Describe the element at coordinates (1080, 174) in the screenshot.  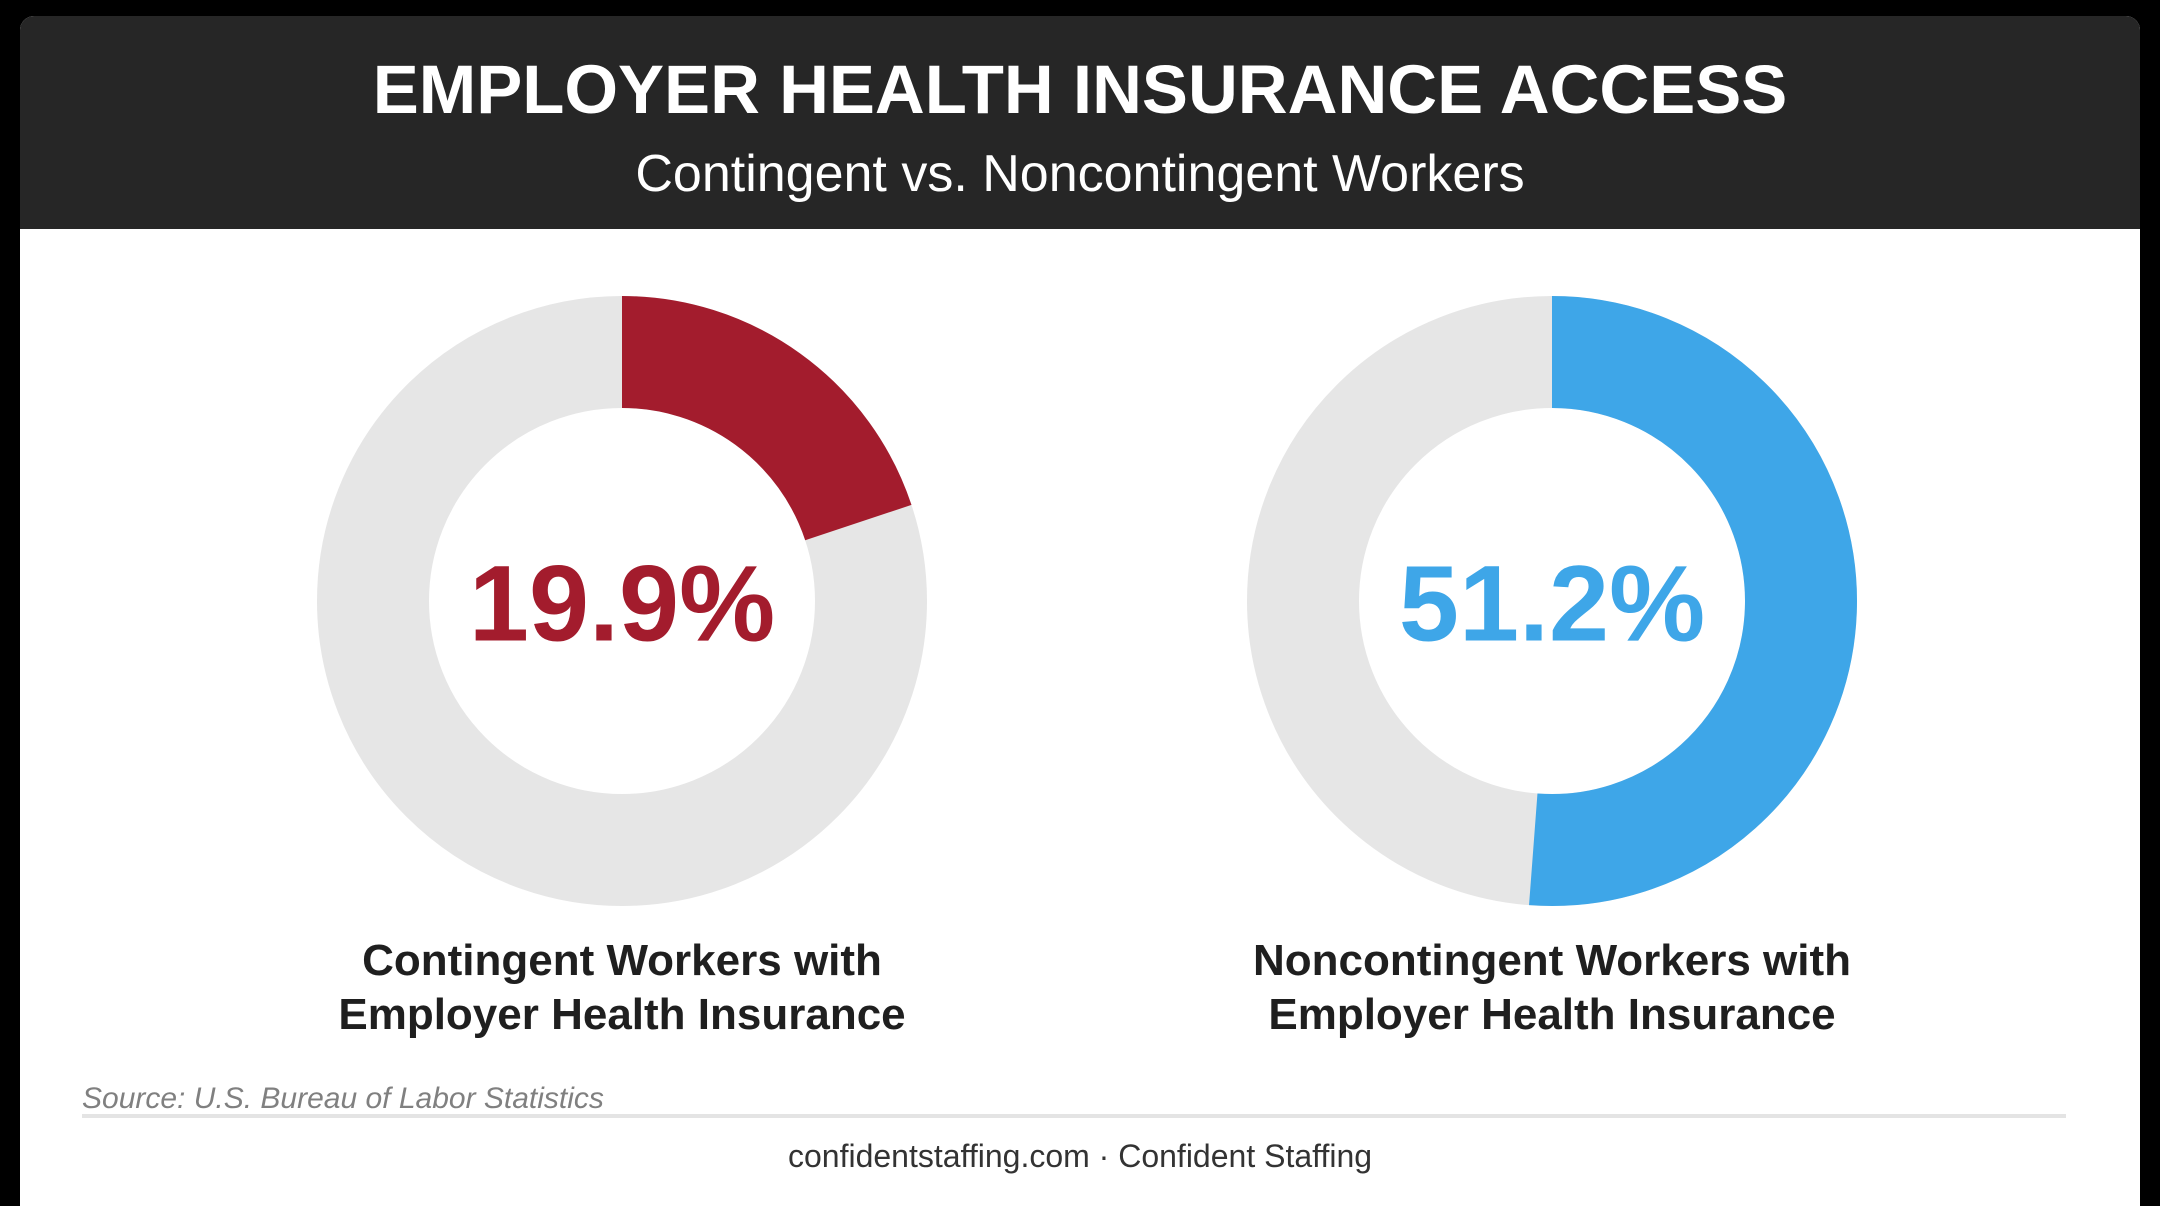
I see `page-subtitle: Contingent vs. Noncontingent Workers` at that location.